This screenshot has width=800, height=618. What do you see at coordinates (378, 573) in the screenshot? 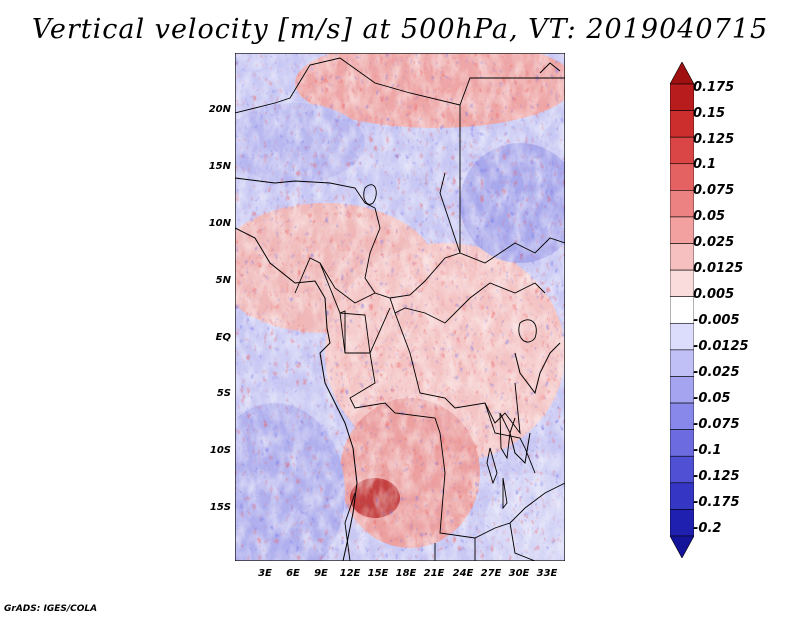
I see `lon-label: 15E` at bounding box center [378, 573].